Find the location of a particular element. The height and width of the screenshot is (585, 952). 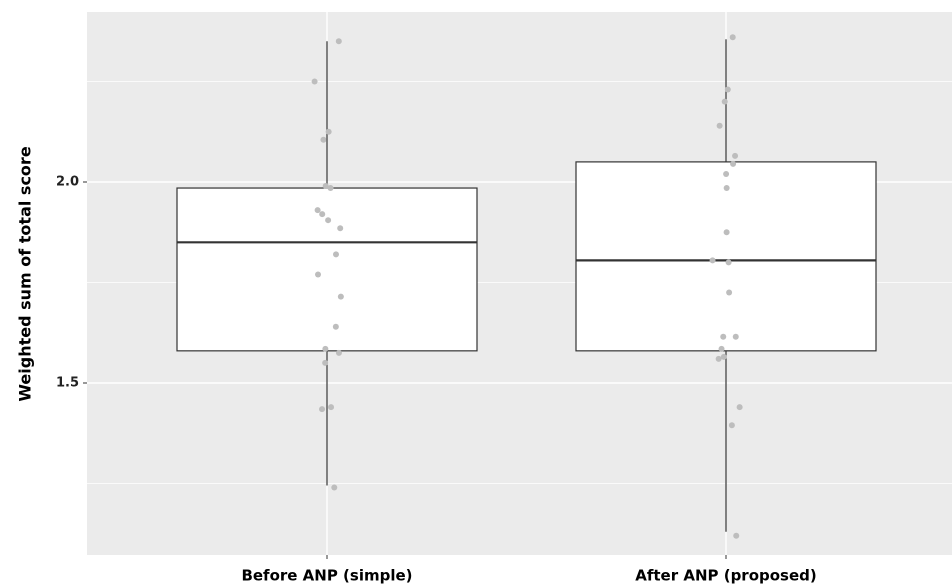

y-tick-label: 2.0 is located at coordinates (67, 182).